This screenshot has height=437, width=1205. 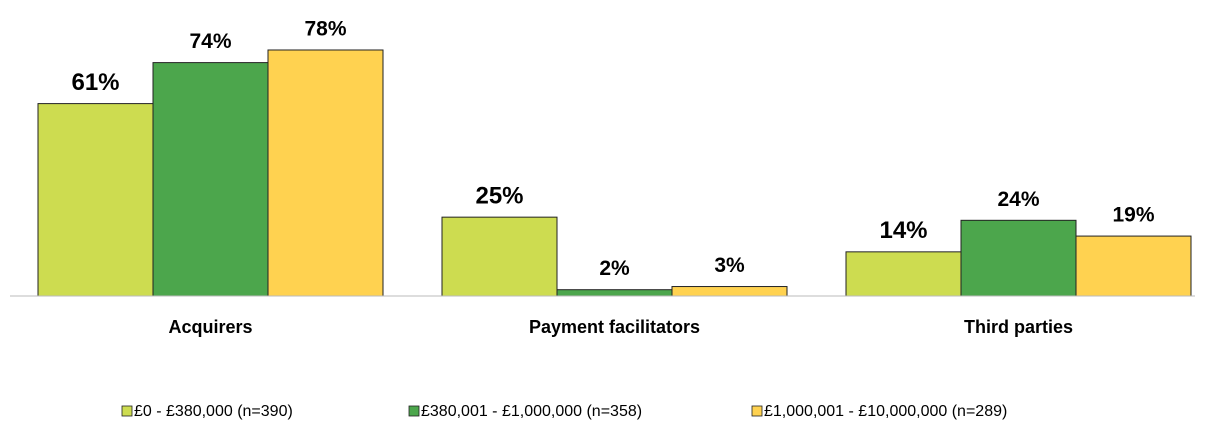 I want to click on value-label: 78%, so click(x=325, y=29).